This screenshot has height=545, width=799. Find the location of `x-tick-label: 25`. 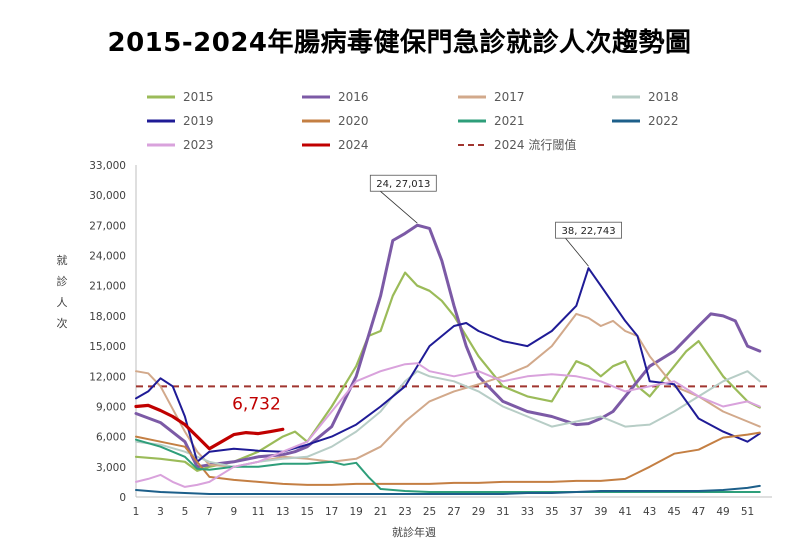

x-tick-label: 25 is located at coordinates (429, 512).